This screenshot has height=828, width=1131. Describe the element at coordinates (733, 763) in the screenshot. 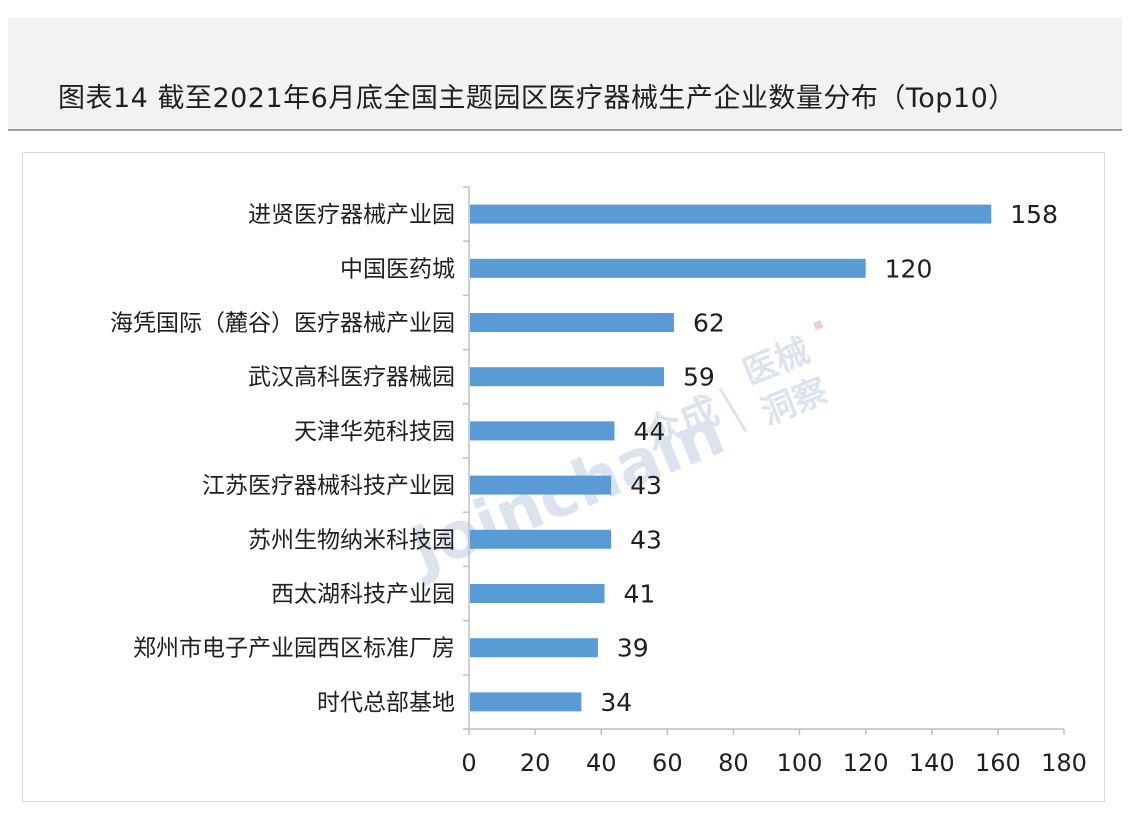

I see `x-tick-label: 80` at that location.